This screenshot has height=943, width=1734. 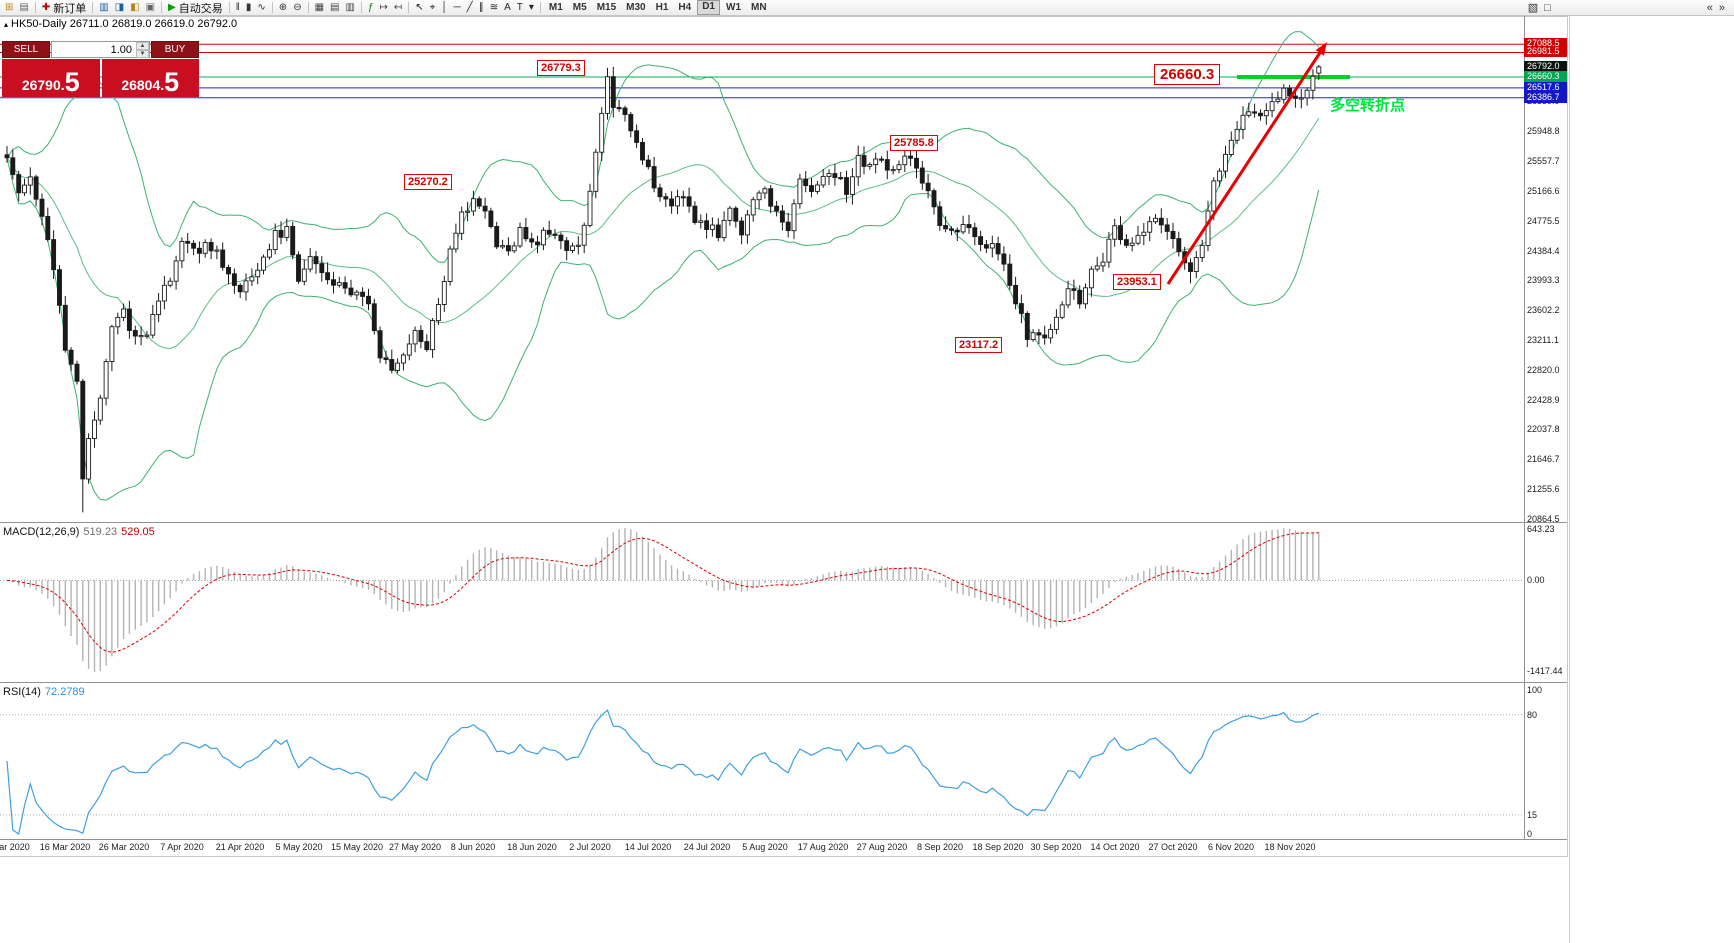 I want to click on auto-trading-button: ▶, so click(x=172, y=7).